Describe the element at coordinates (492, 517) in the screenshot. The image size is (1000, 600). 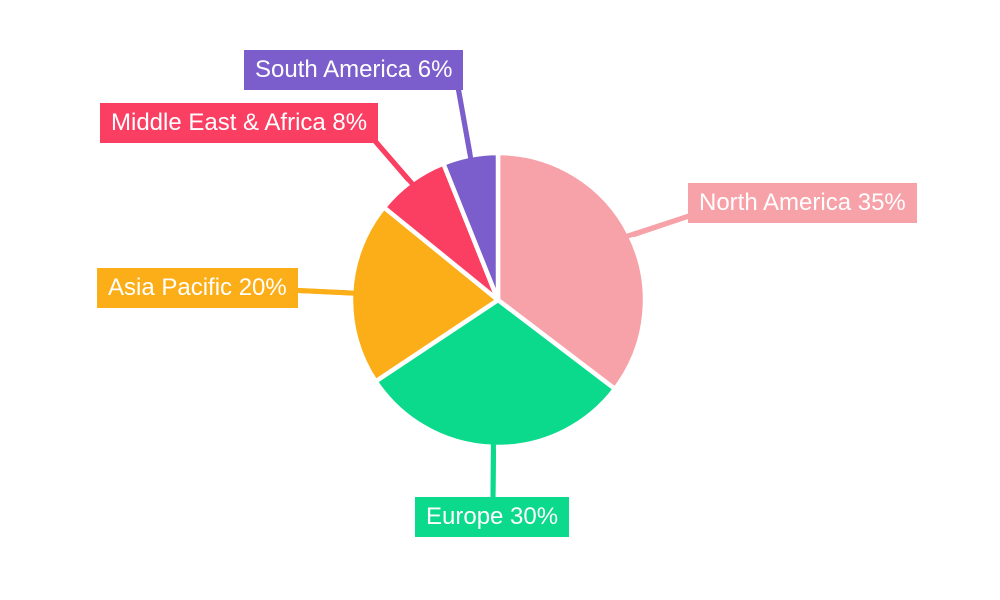
I see `slice-label-europe: Europe 30%` at that location.